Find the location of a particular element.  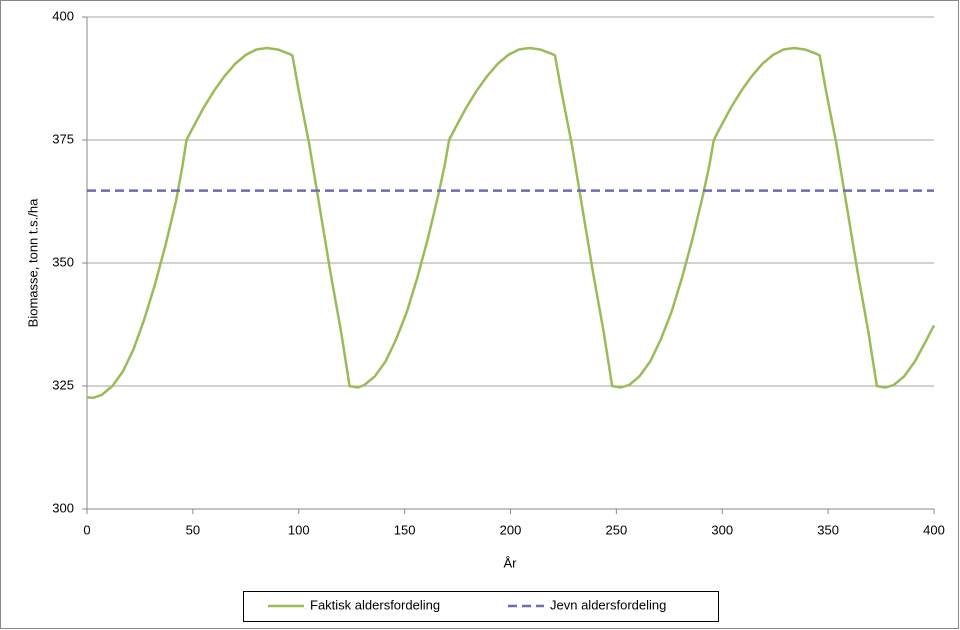

legend-box is located at coordinates (481, 606).